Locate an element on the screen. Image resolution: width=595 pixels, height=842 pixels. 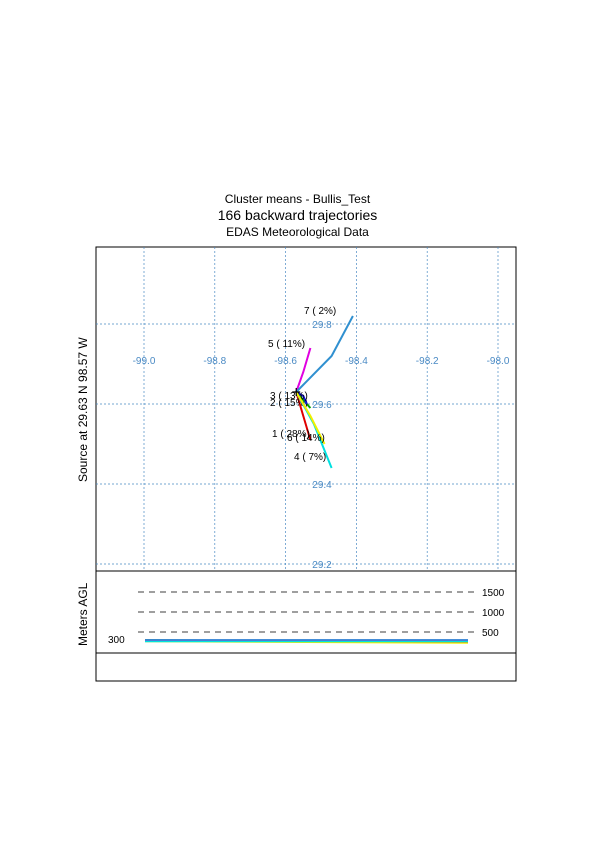
lon-tick-label: -98.0 is located at coordinates (498, 361).